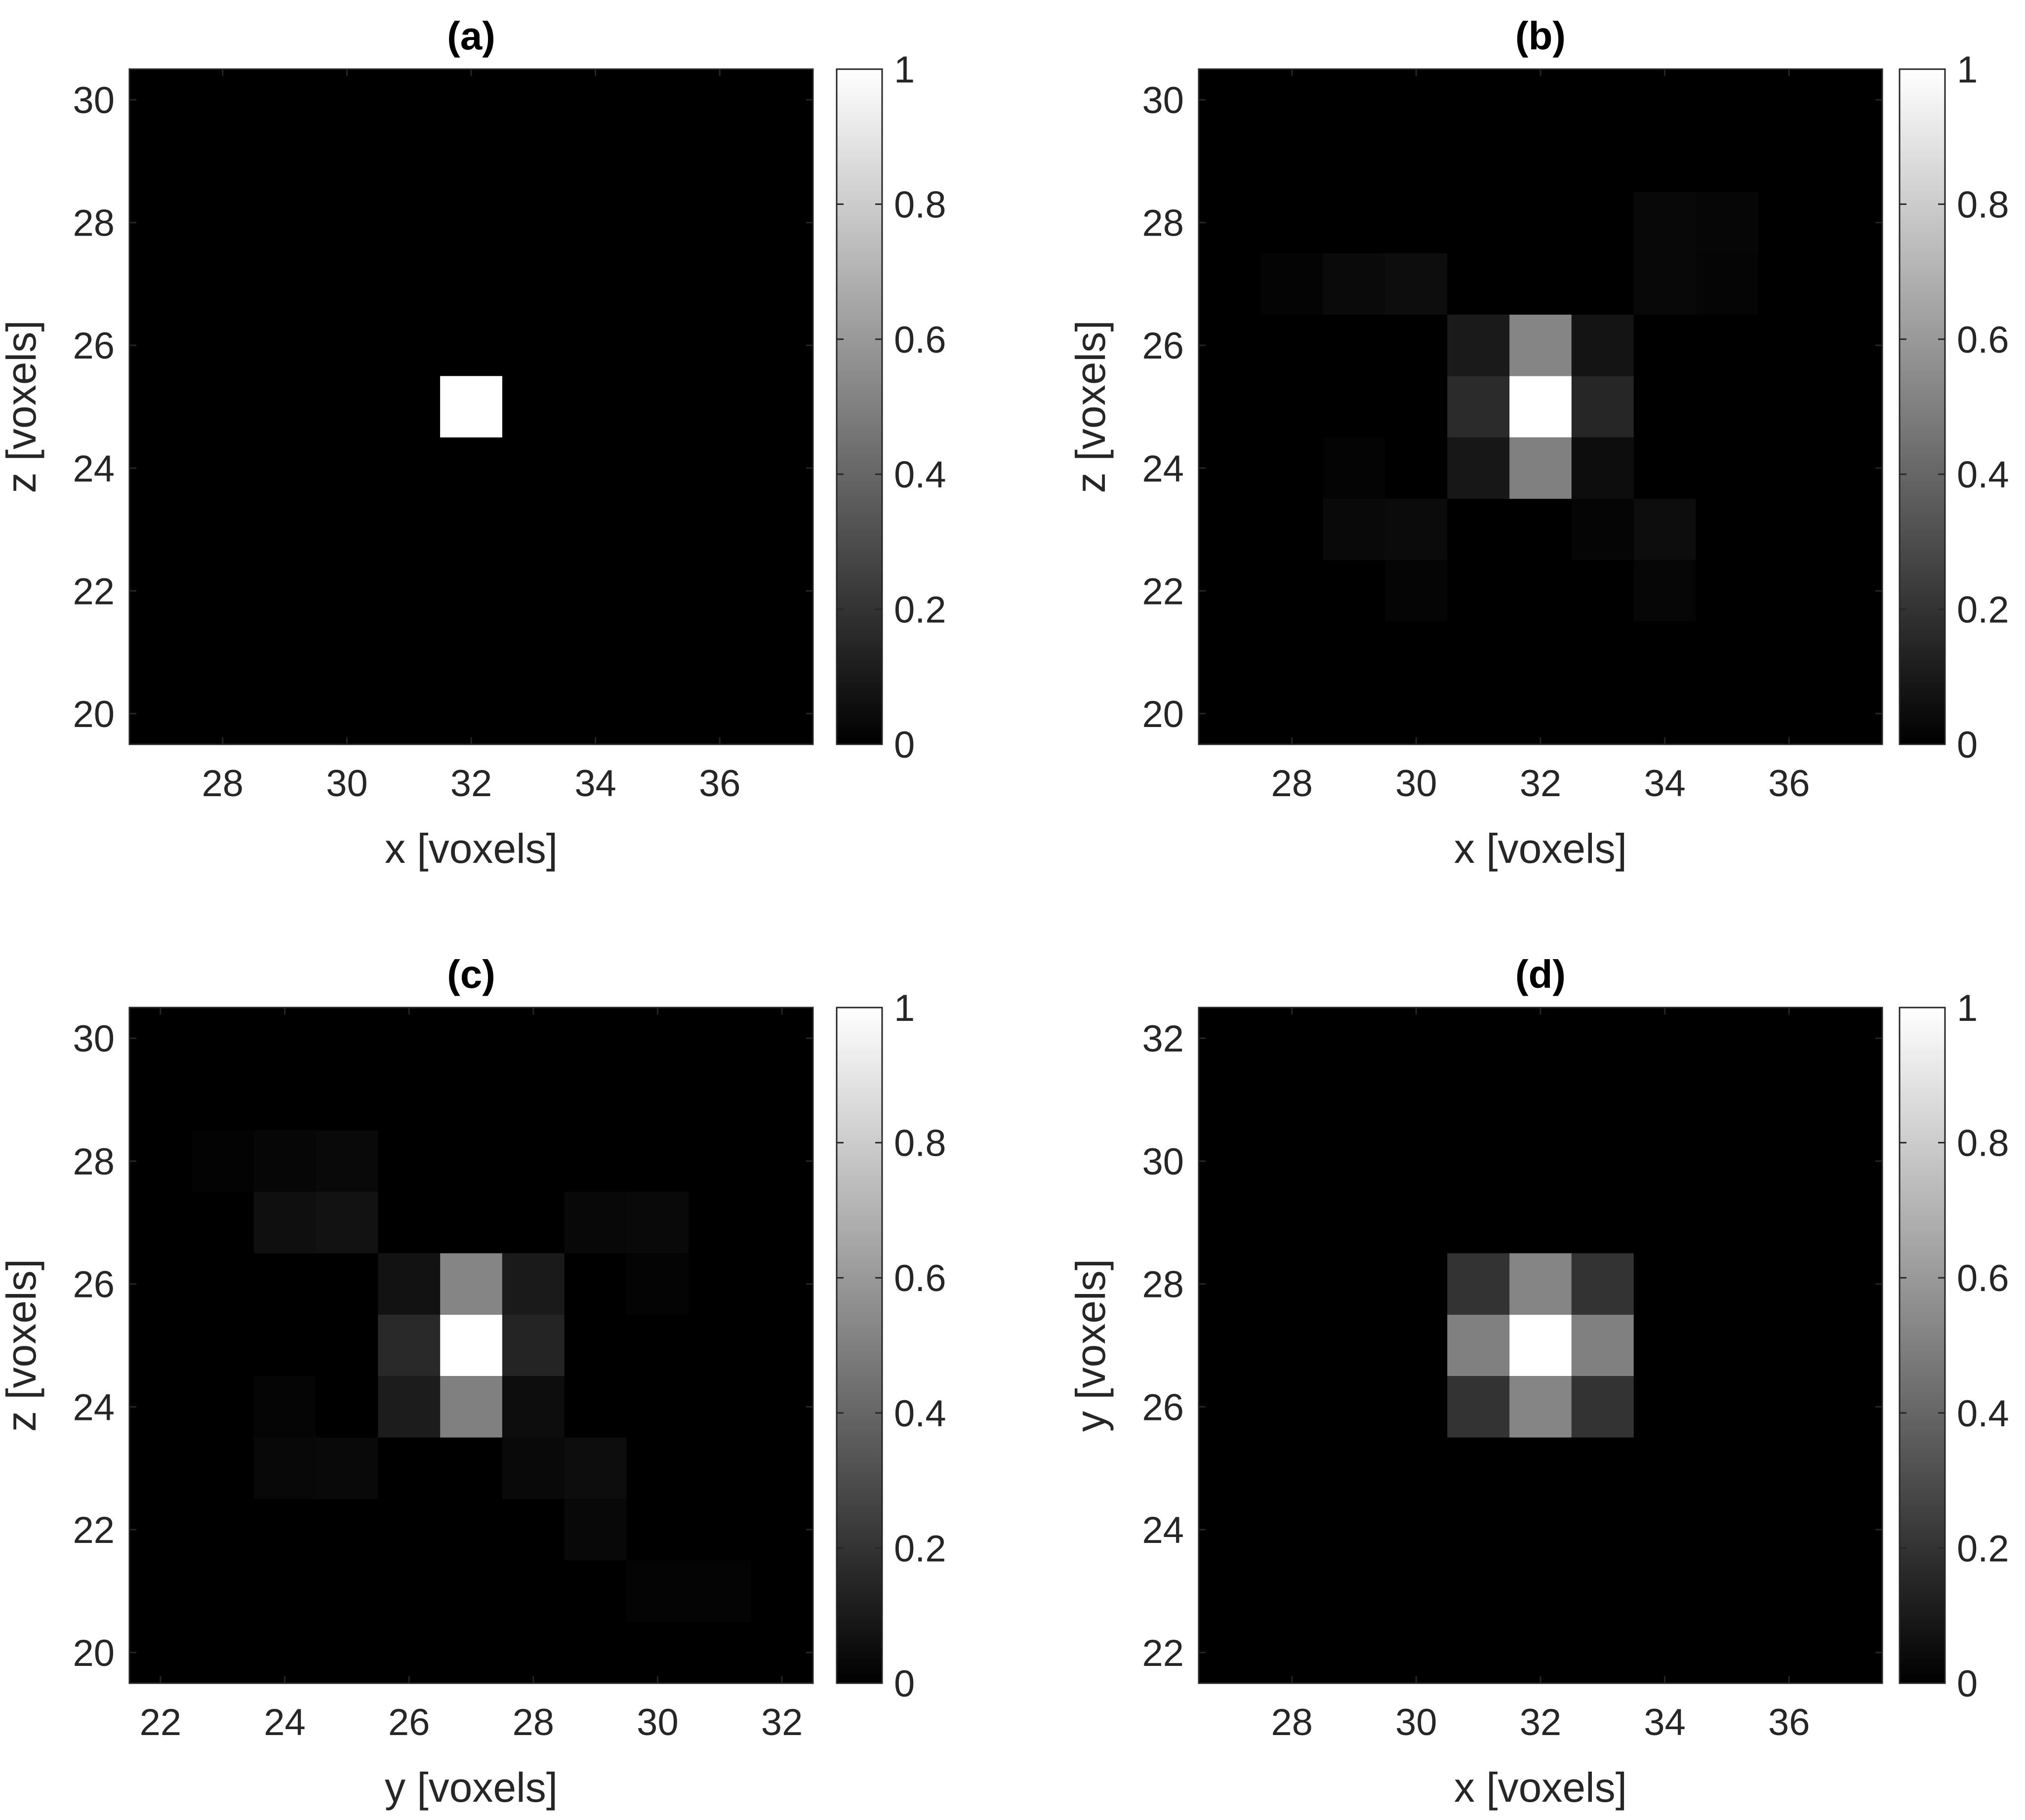 The width and height of the screenshot is (2025, 1820). I want to click on colorbar: 0 0.2 0.4 0.6 0.8 1, so click(1954, 1346).